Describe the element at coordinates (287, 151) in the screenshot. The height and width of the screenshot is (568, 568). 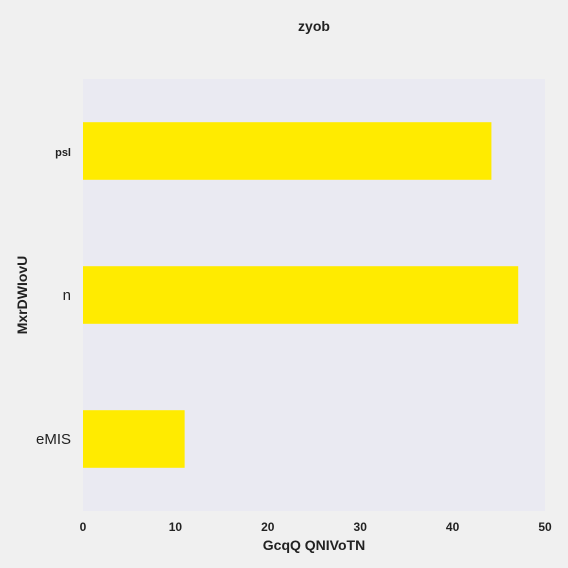
I see `bar-psl` at that location.